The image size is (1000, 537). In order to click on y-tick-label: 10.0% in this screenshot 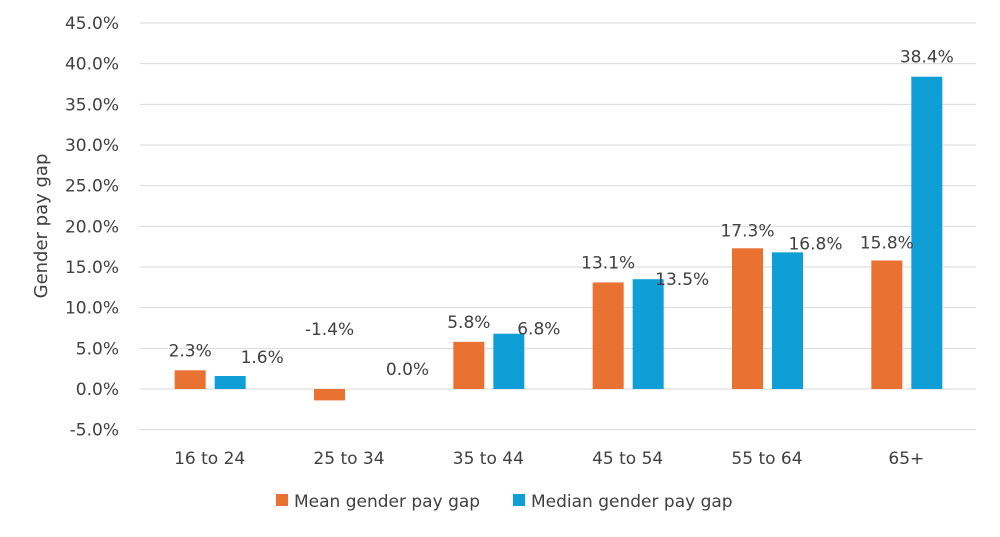, I will do `click(92, 309)`.